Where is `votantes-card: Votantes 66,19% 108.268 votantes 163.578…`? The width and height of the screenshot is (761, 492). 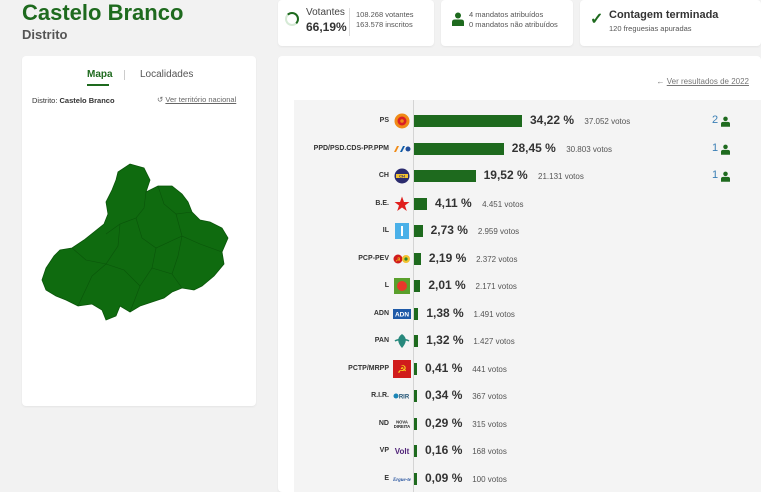
votantes-card: Votantes 66,19% 108.268 votantes 163.578… is located at coordinates (356, 23).